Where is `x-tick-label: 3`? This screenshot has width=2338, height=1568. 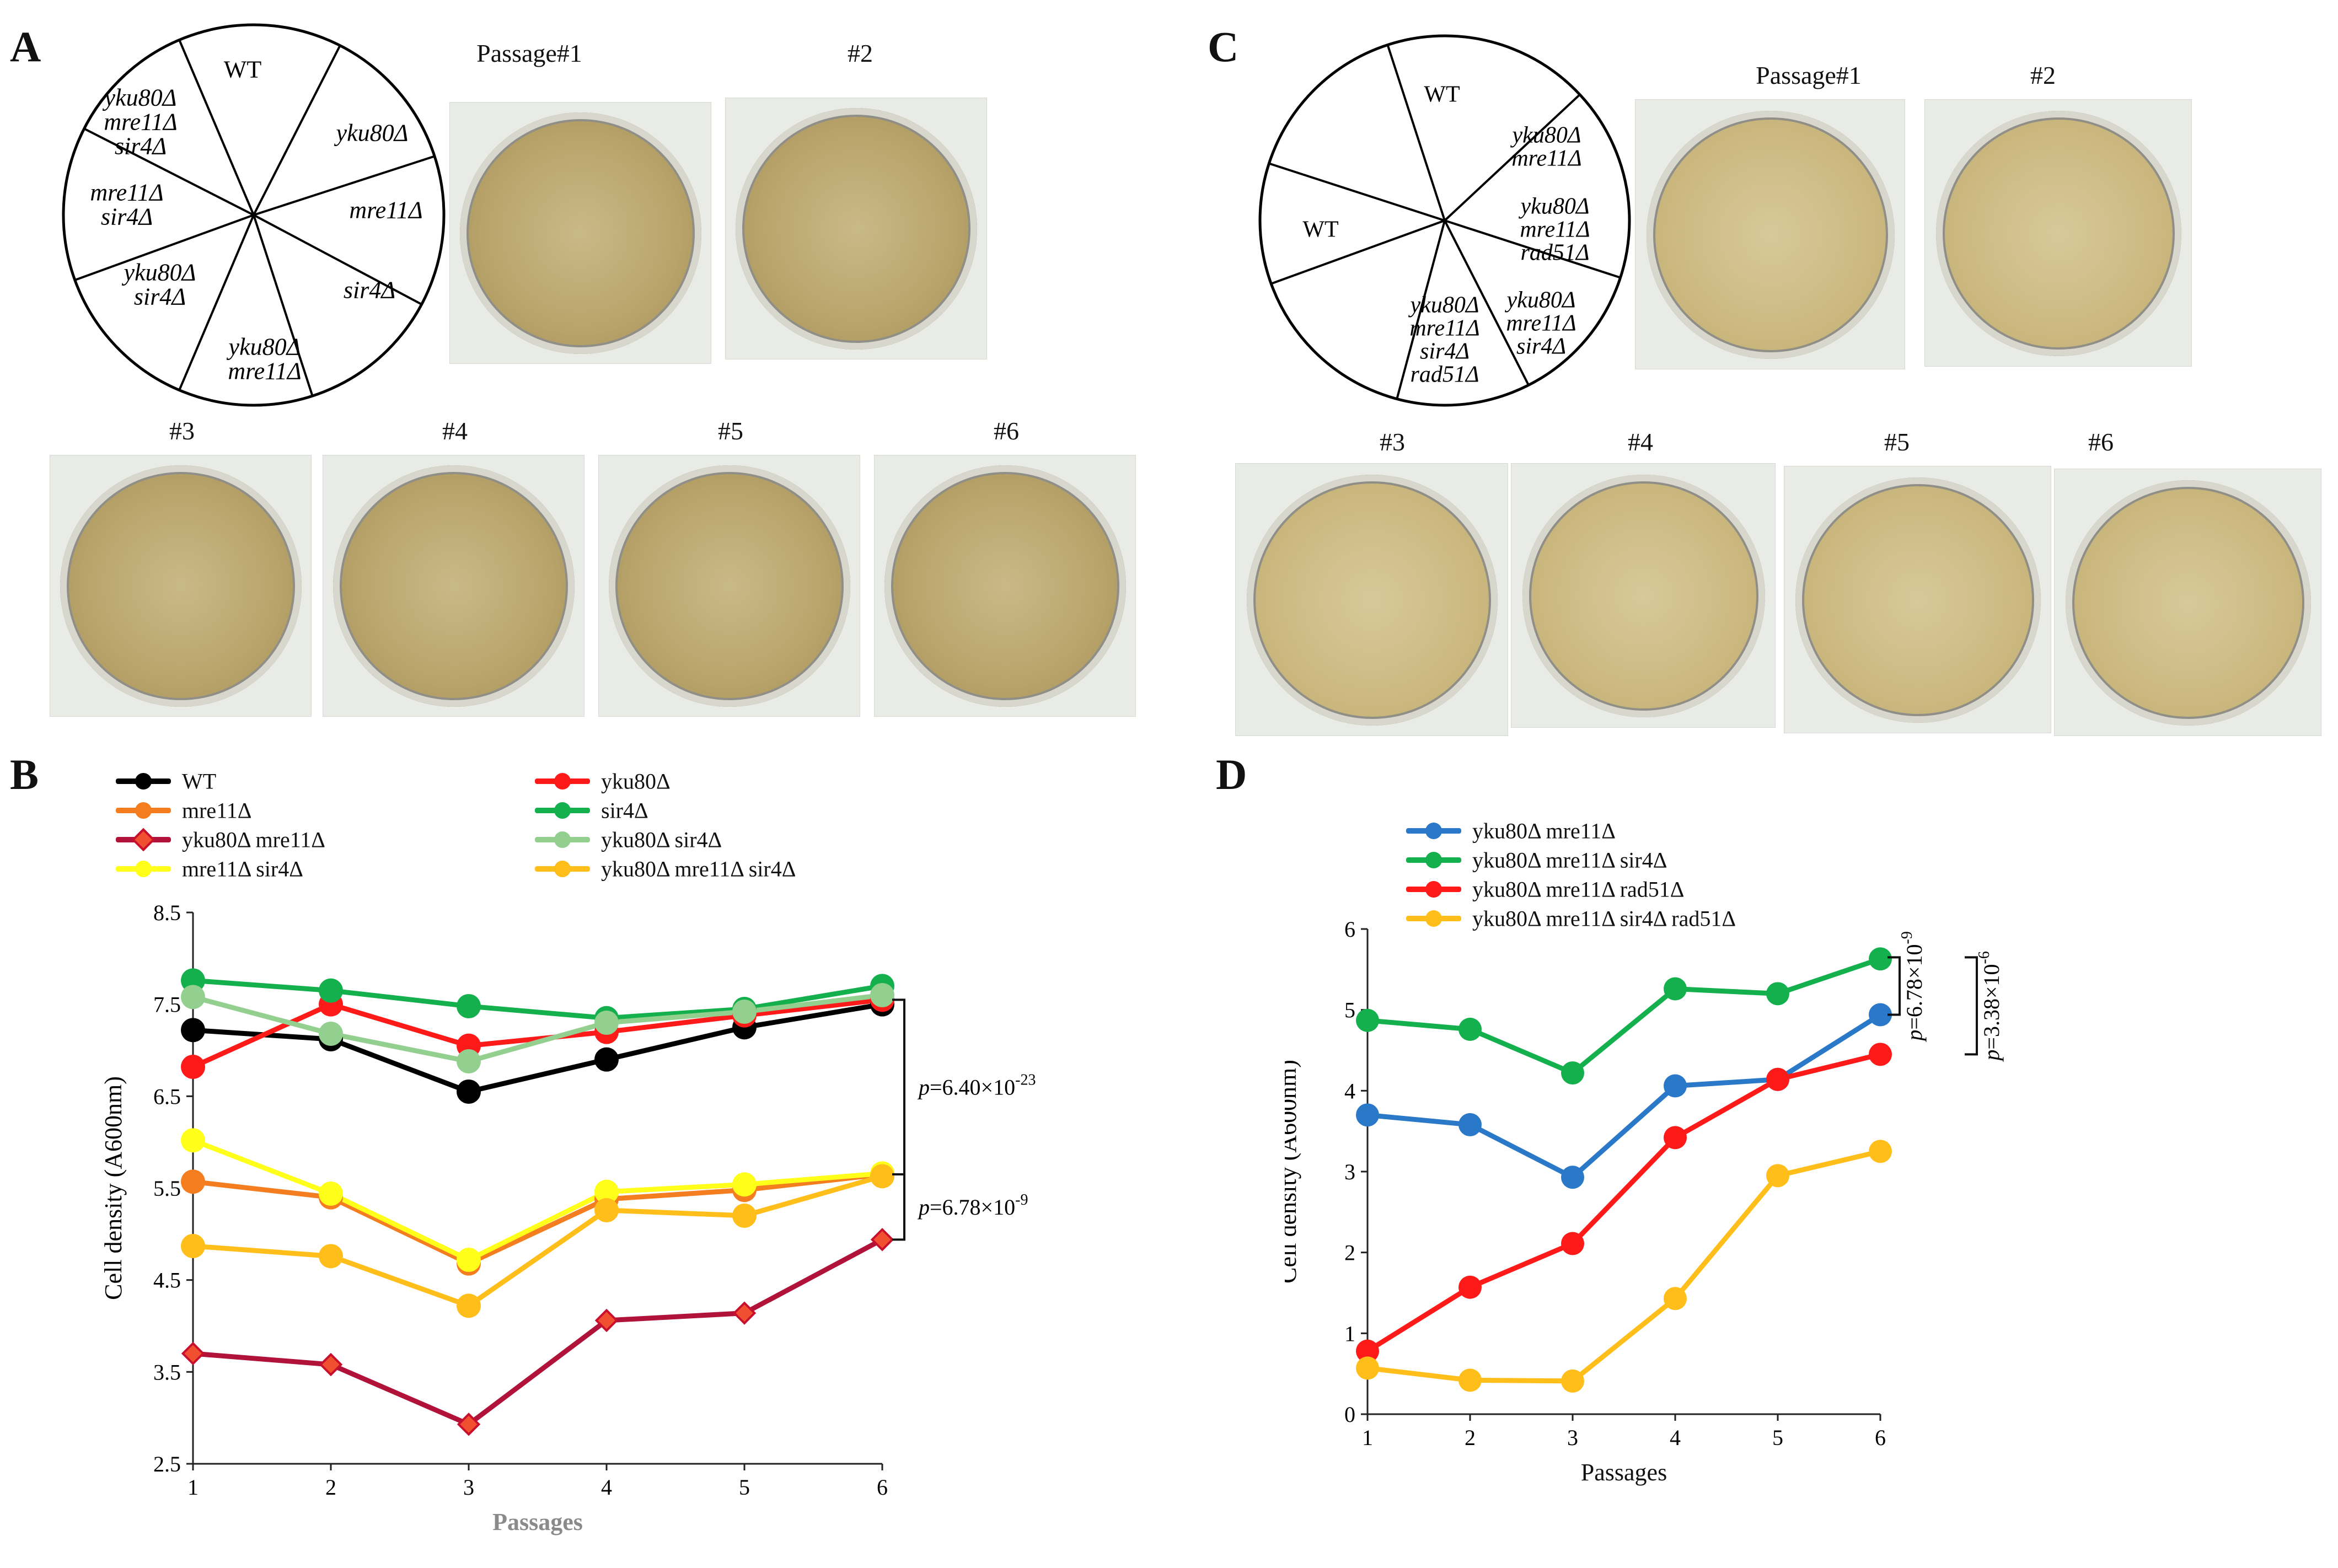
x-tick-label: 3 is located at coordinates (468, 1487).